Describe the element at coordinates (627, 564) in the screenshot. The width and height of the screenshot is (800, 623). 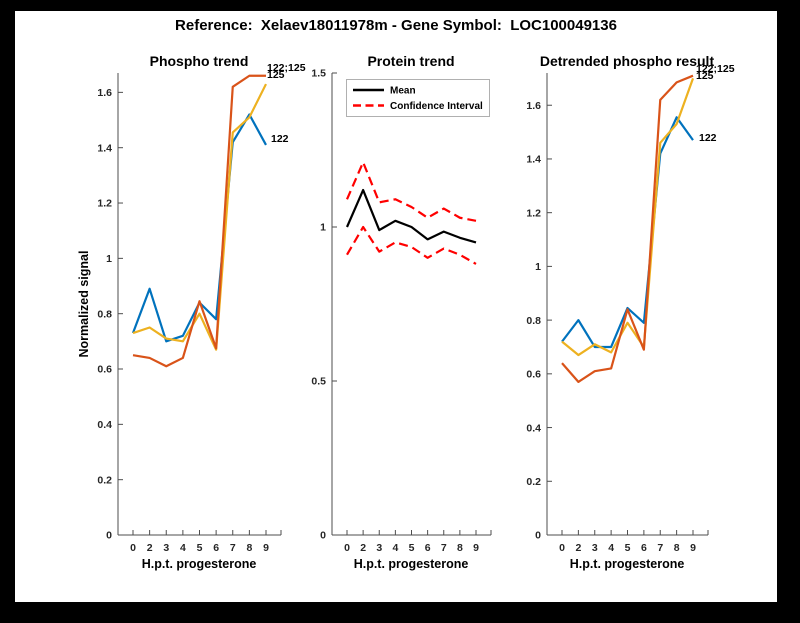
I see `plot-3-xlabel: H.p.t. progesterone` at that location.